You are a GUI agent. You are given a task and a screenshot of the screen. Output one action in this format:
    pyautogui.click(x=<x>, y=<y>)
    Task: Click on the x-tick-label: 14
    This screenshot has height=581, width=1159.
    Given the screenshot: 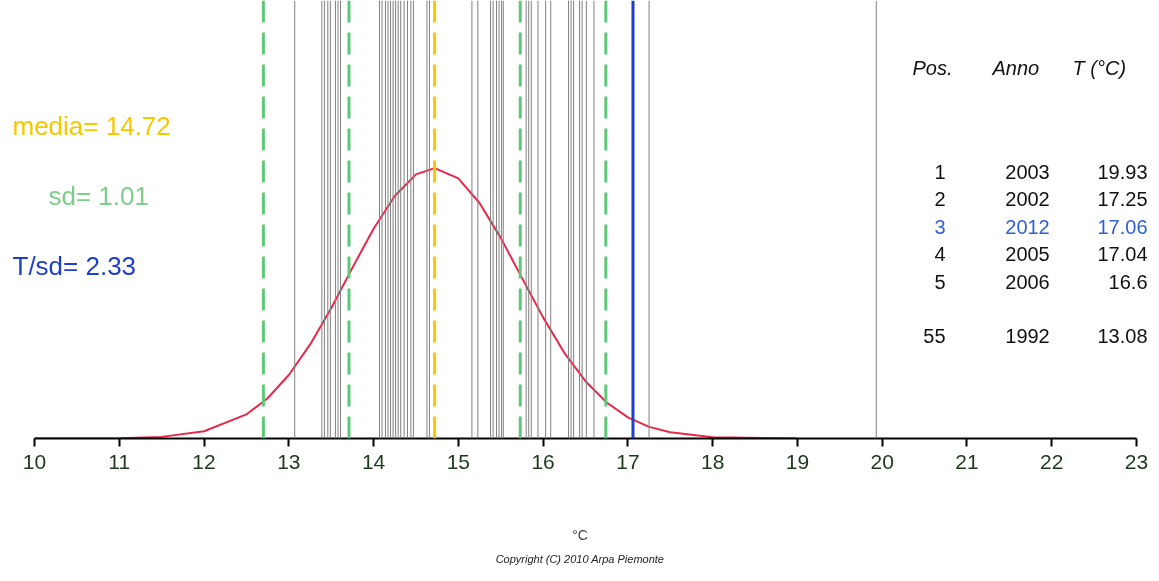 What is the action you would take?
    pyautogui.click(x=373, y=461)
    